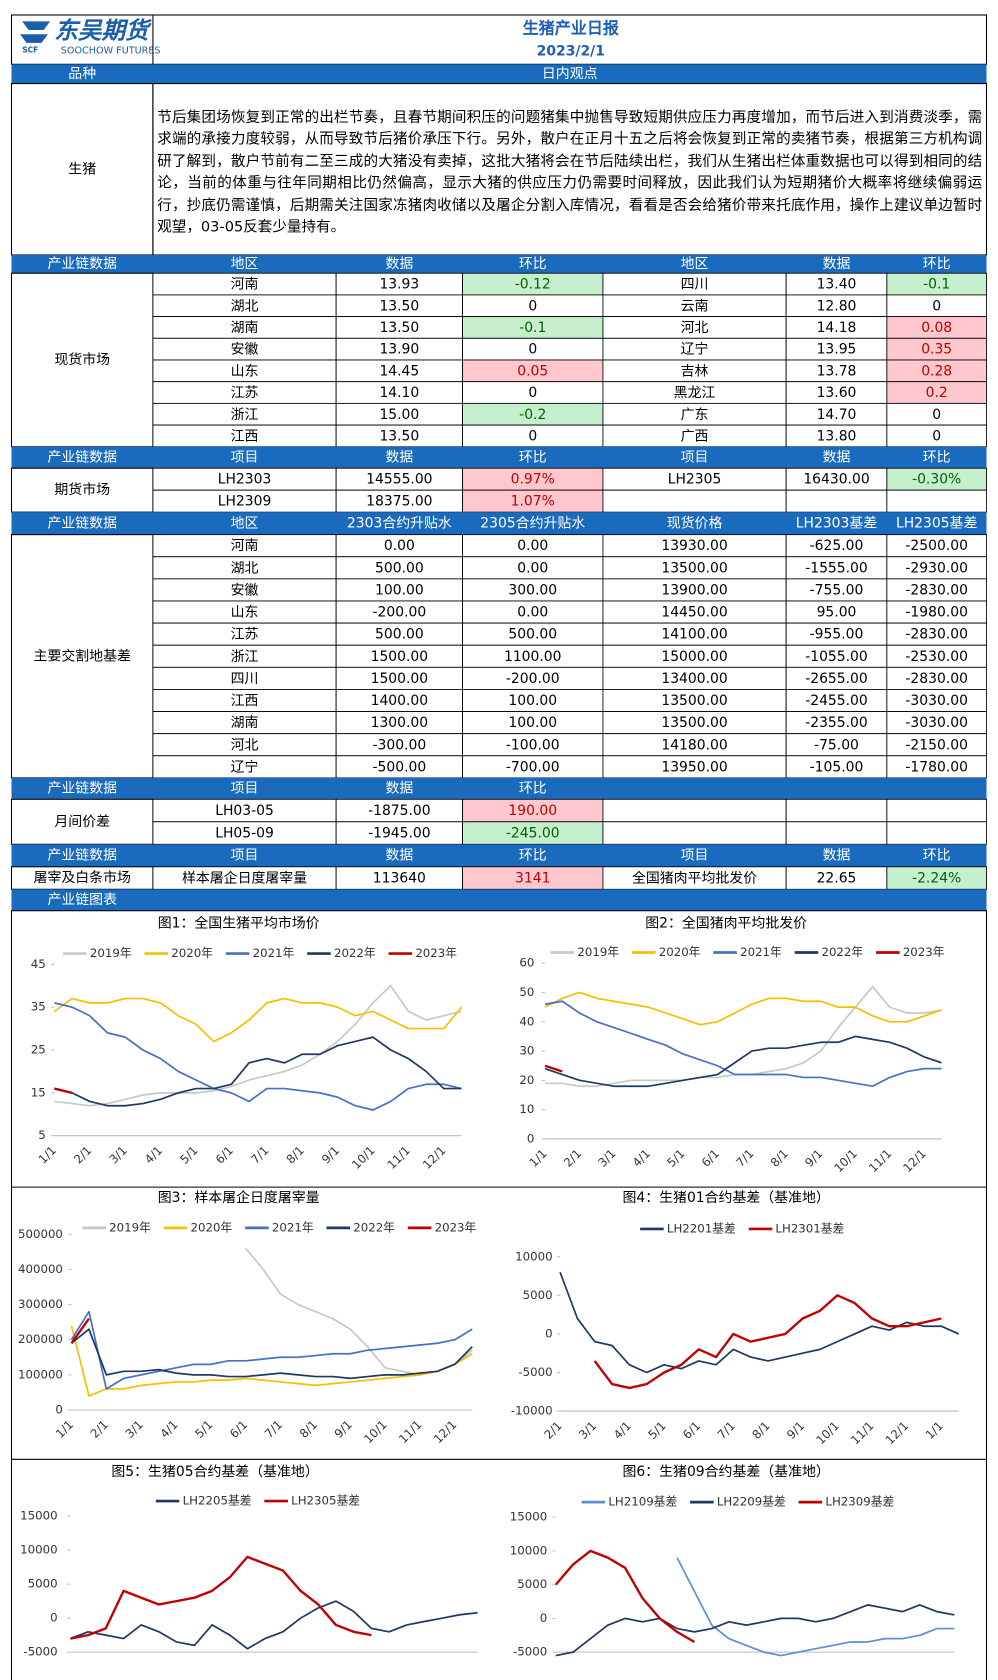 This screenshot has width=998, height=1680. What do you see at coordinates (399, 834) in the screenshot?
I see `table-value: -1945.00` at bounding box center [399, 834].